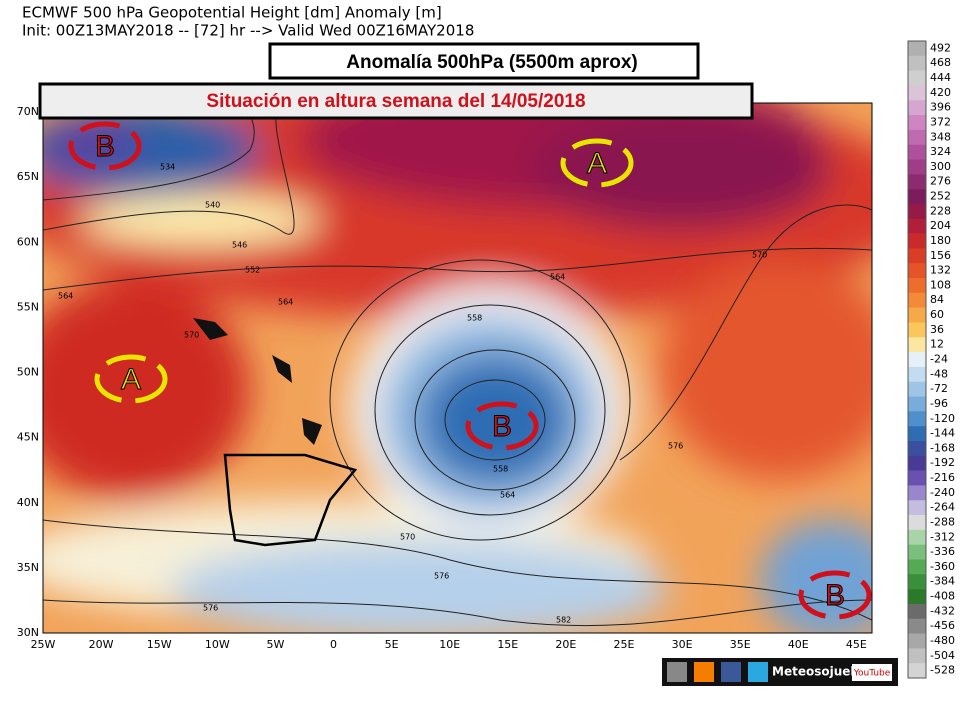 This screenshot has width=960, height=724. What do you see at coordinates (740, 644) in the screenshot?
I see `lon-label: 35E` at bounding box center [740, 644].